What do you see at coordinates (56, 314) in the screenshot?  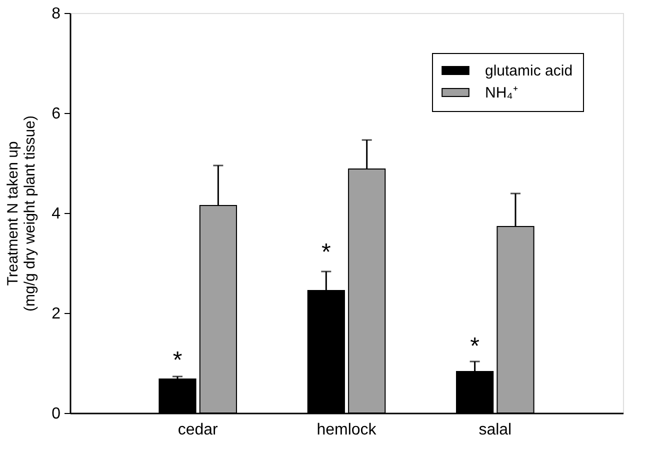 I see `y-tick-label: 2` at bounding box center [56, 314].